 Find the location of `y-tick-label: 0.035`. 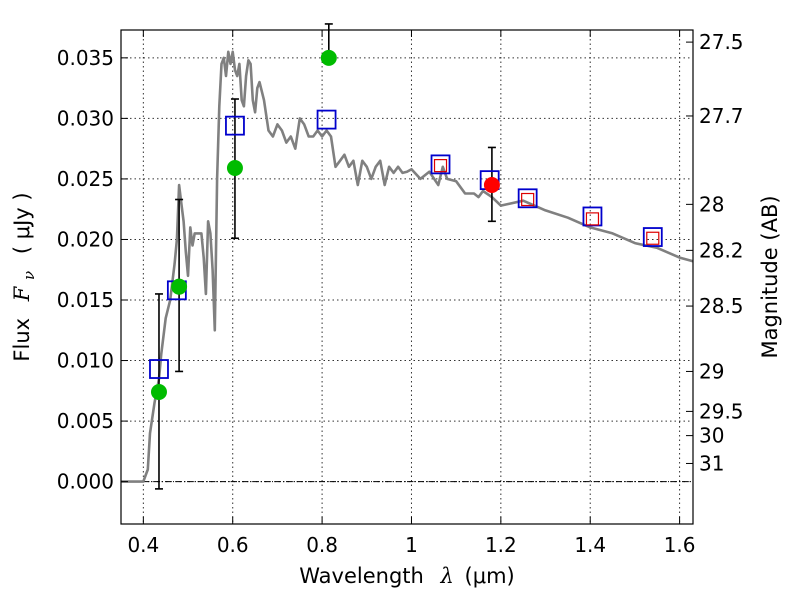

y-tick-label: 0.035 is located at coordinates (85, 58).